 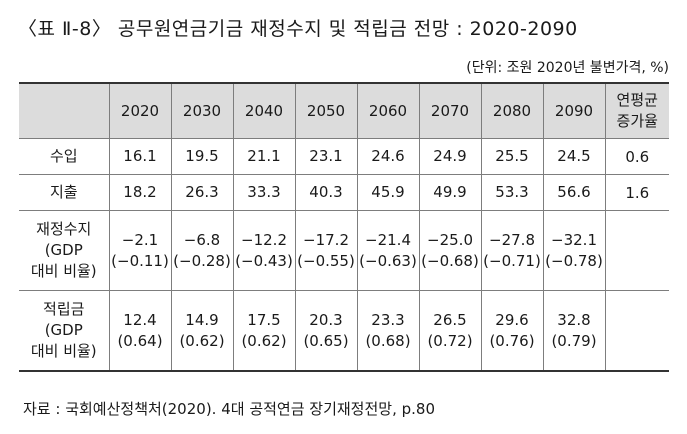 What do you see at coordinates (450, 319) in the screenshot?
I see `value: 26.5` at bounding box center [450, 319].